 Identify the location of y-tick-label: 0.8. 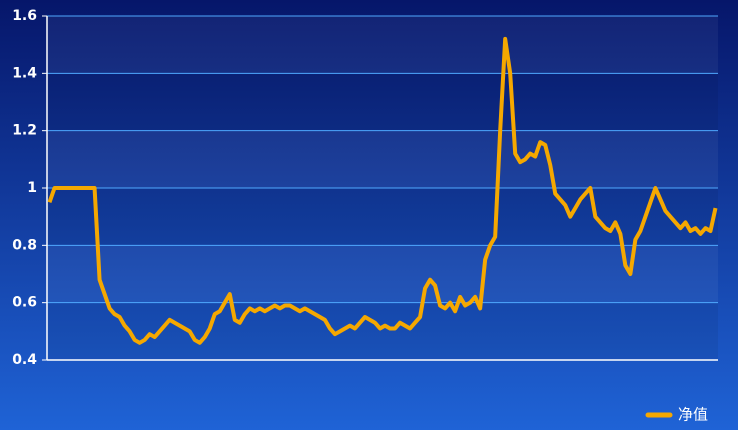
(24, 245).